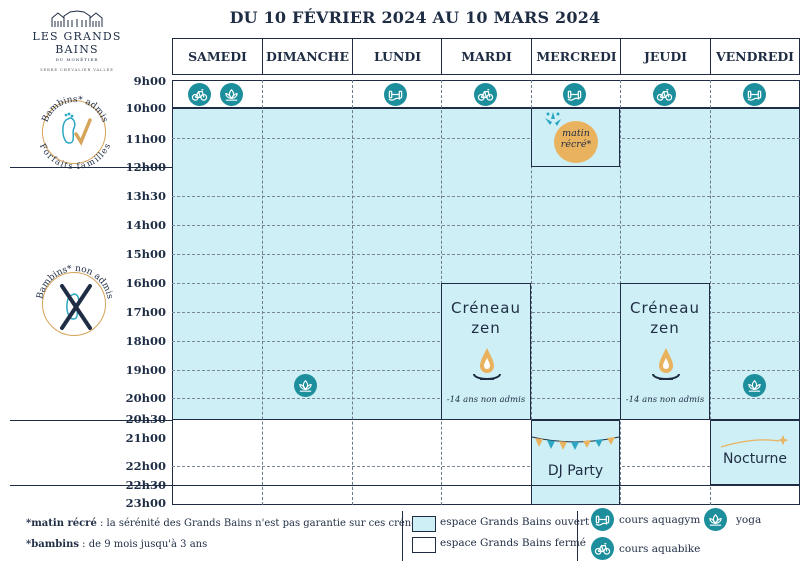  Describe the element at coordinates (149, 81) in the screenshot. I see `time-label: 9h00` at that location.